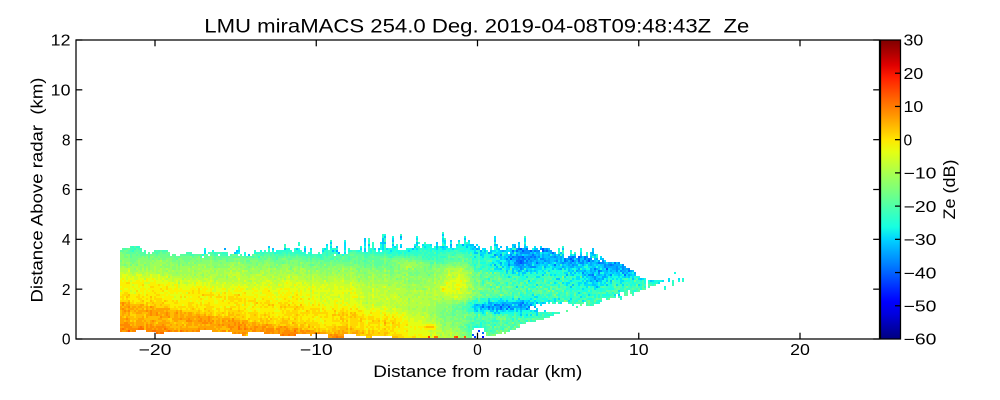 The image size is (1000, 400). What do you see at coordinates (920, 240) in the screenshot?
I see `svg-text: −30` at bounding box center [920, 240].